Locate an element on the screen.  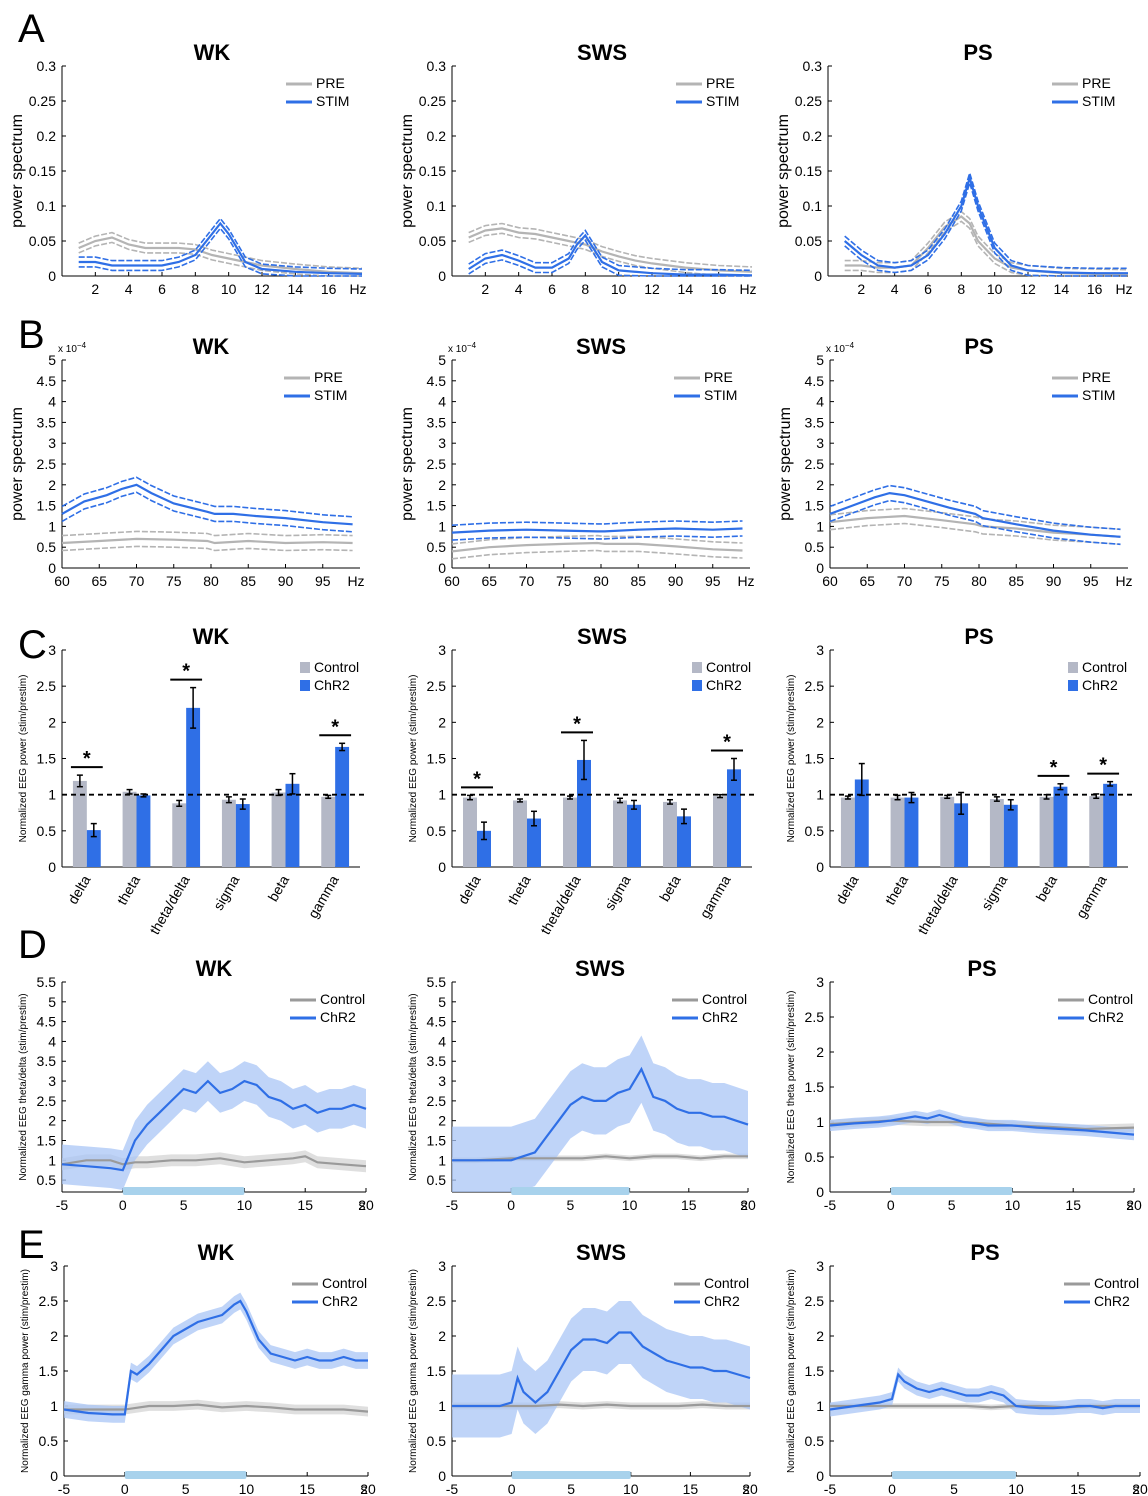
y-tick-label: 0.25 is located at coordinates (808, 101).